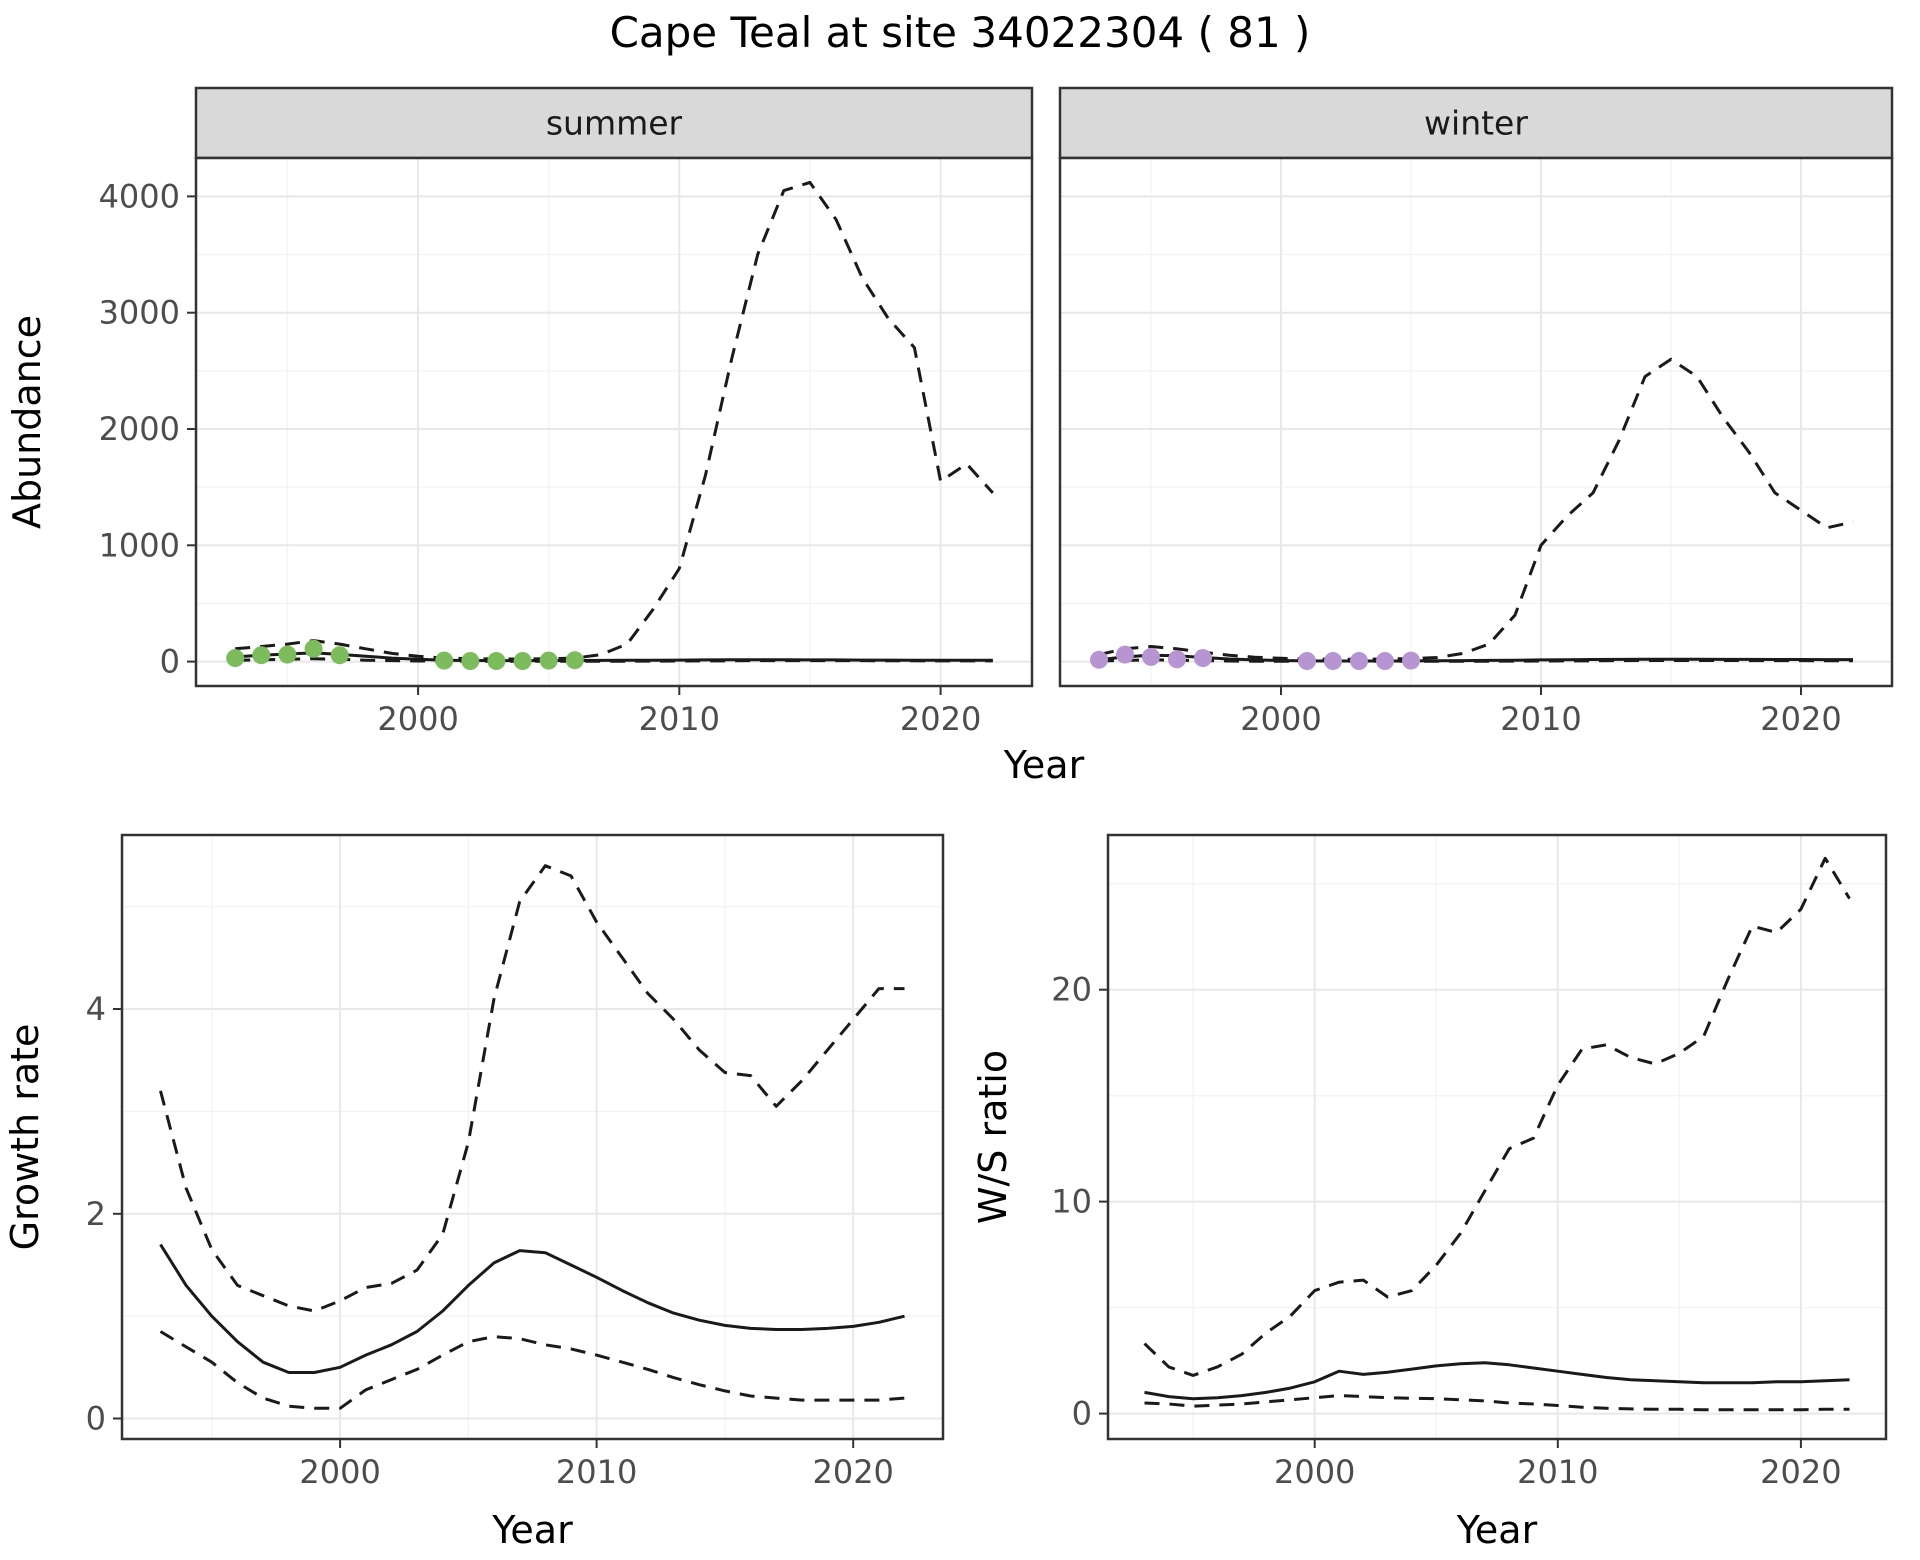 The width and height of the screenshot is (1920, 1560). What do you see at coordinates (96, 1009) in the screenshot?
I see `y-tick-label: 4` at bounding box center [96, 1009].